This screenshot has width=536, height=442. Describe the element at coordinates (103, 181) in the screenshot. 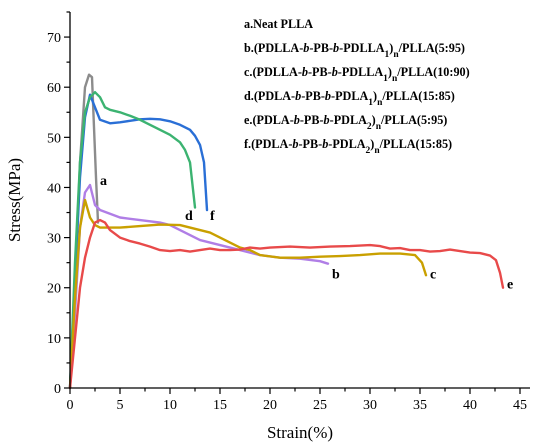

I see `curve-label-a: a` at that location.